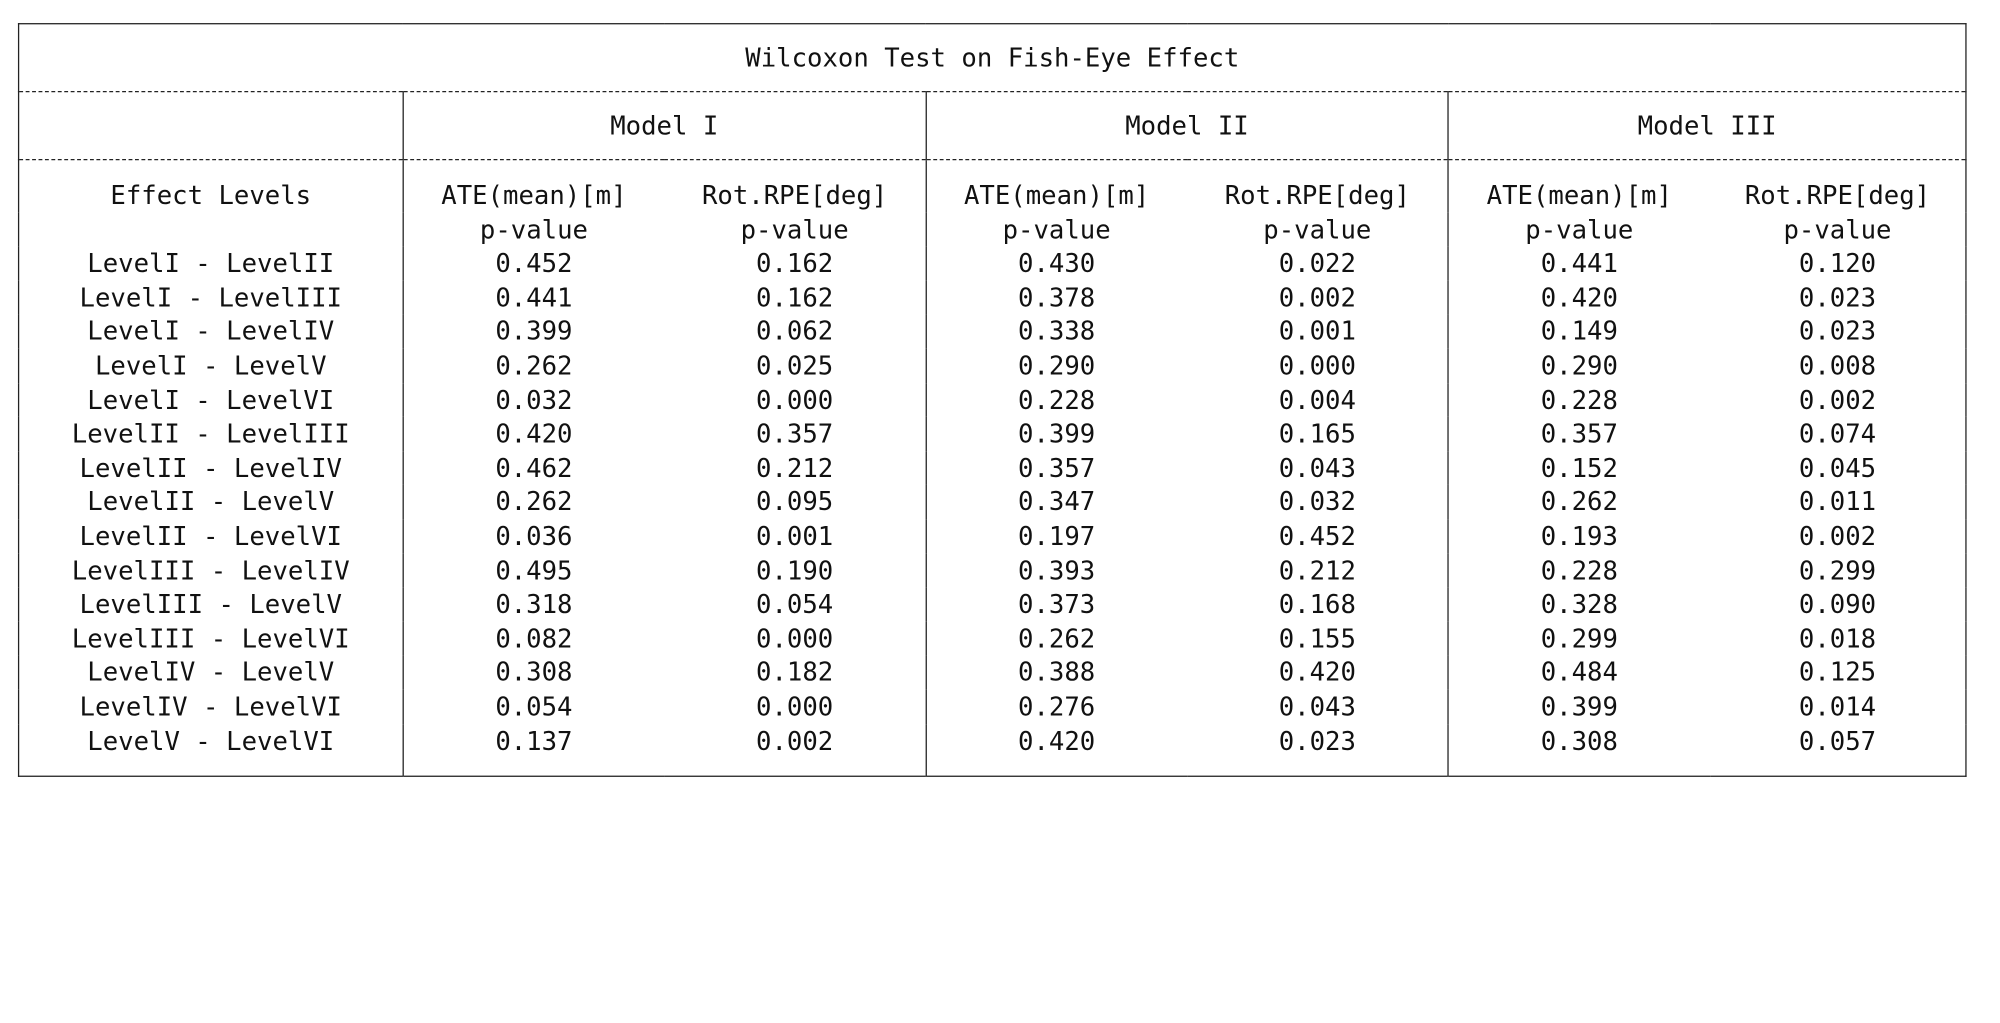  Describe the element at coordinates (1317, 399) in the screenshot. I see `p-value-cell: 0.004` at that location.